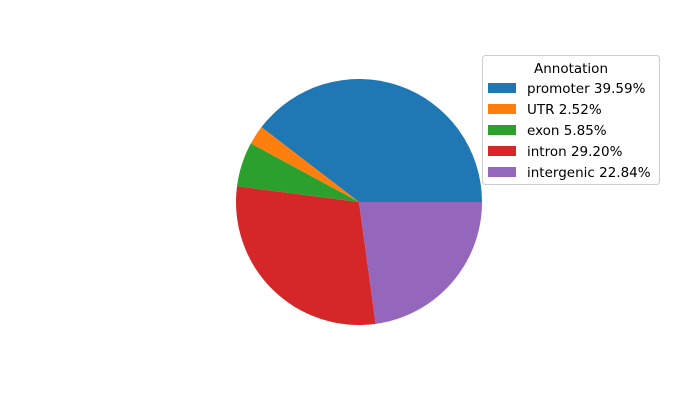 This screenshot has height=400, width=700. What do you see at coordinates (420, 263) in the screenshot?
I see `pie-slice-intergenic` at bounding box center [420, 263].